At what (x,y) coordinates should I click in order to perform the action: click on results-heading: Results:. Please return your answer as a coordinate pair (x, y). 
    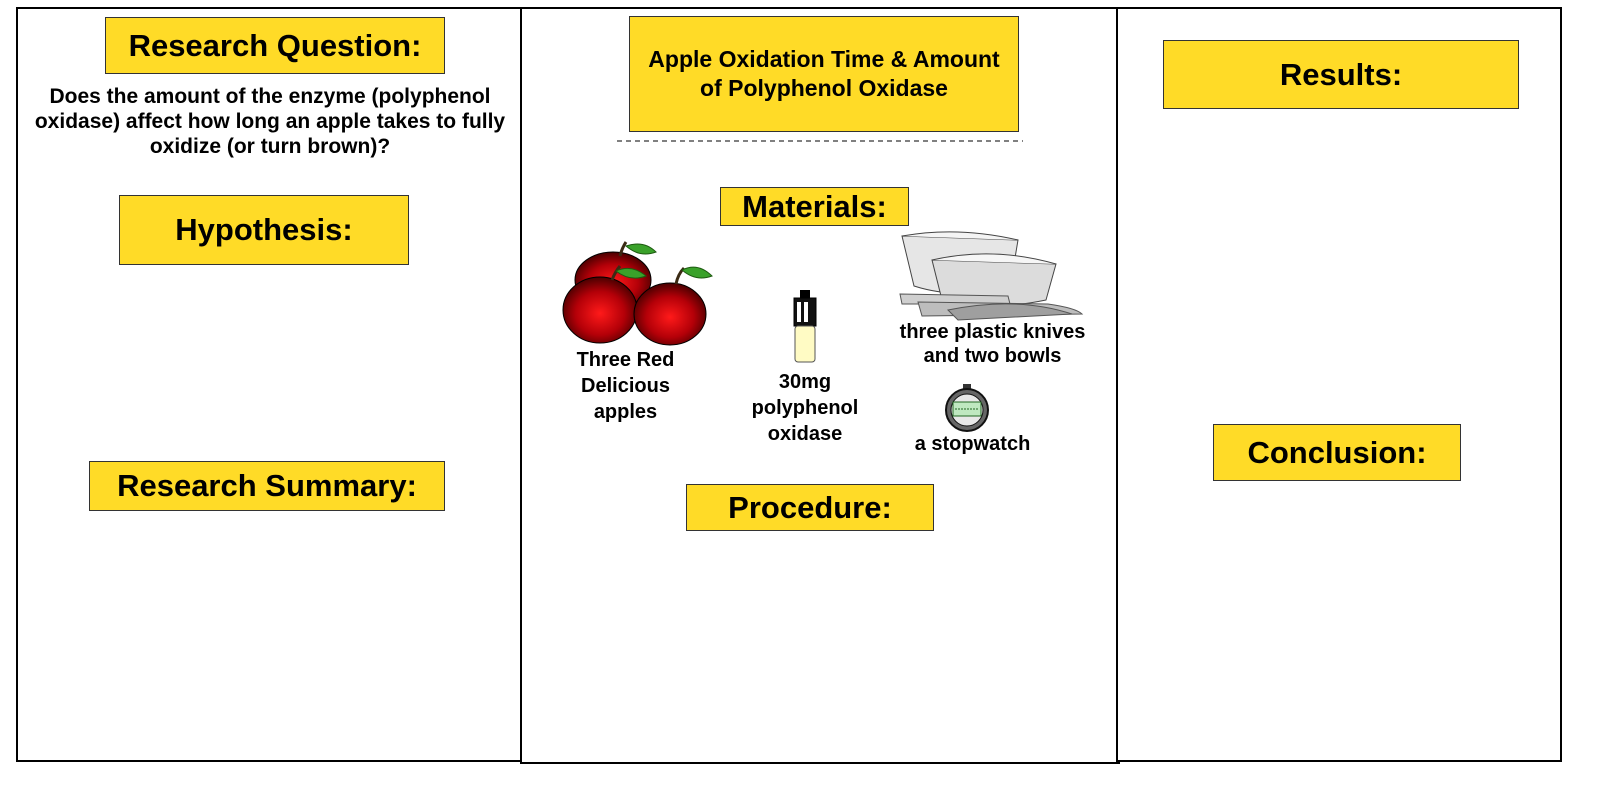
    Looking at the image, I should click on (1341, 74).